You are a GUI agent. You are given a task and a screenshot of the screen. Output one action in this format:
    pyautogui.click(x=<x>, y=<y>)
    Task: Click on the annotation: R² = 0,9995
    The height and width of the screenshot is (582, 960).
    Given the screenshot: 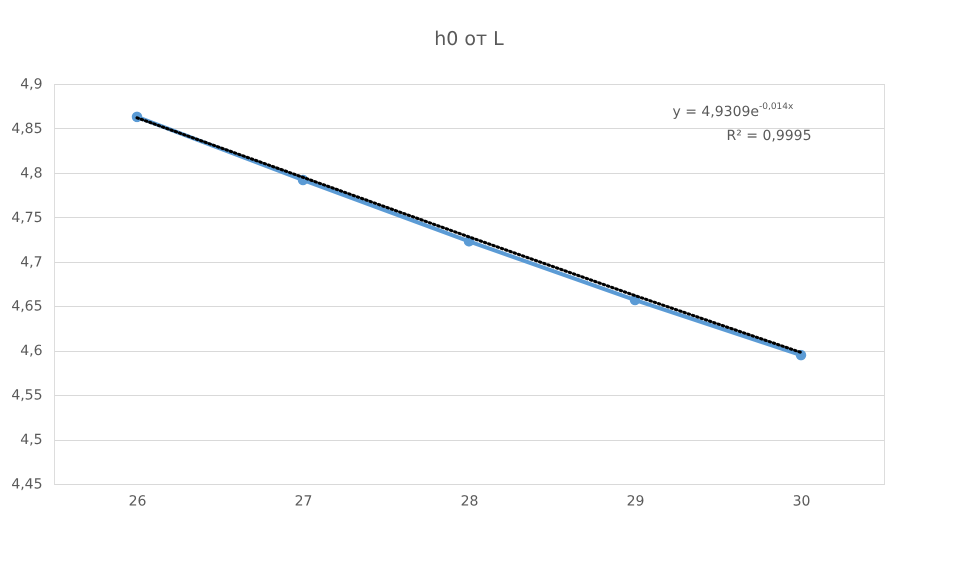 What is the action you would take?
    pyautogui.click(x=769, y=136)
    